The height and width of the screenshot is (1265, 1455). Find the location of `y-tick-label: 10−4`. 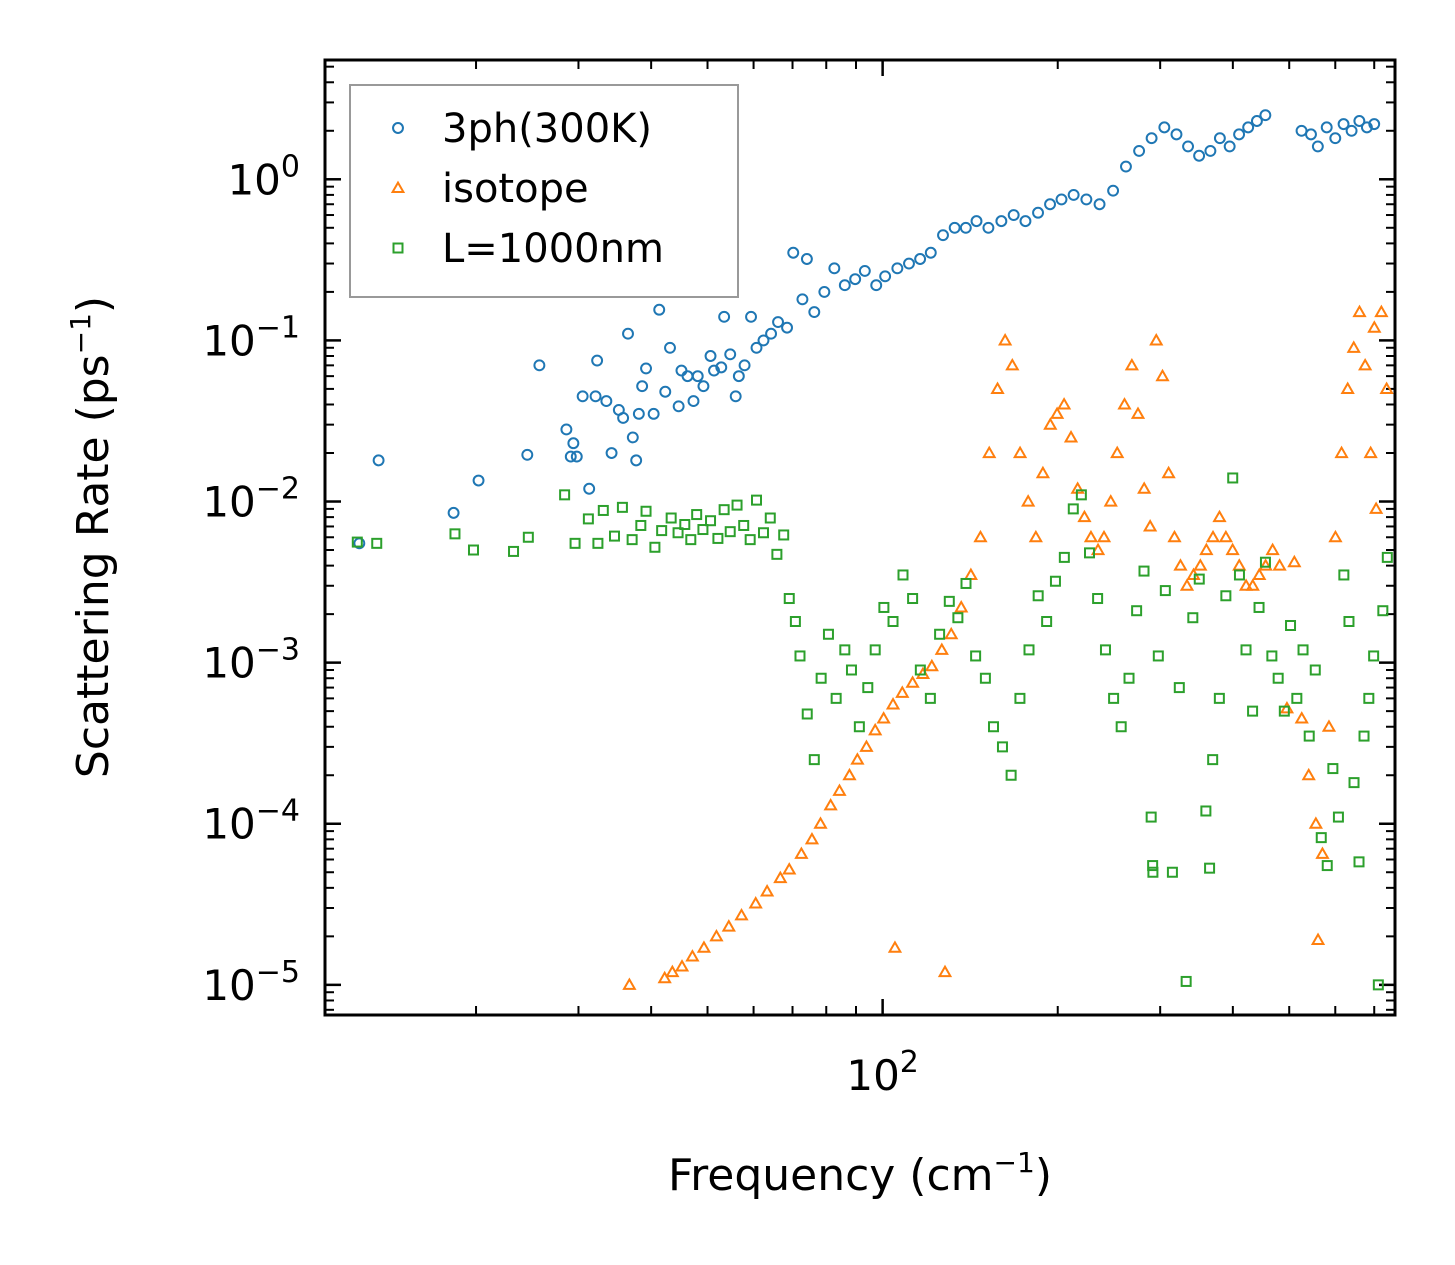

y-tick-label: 10−4 is located at coordinates (251, 821).